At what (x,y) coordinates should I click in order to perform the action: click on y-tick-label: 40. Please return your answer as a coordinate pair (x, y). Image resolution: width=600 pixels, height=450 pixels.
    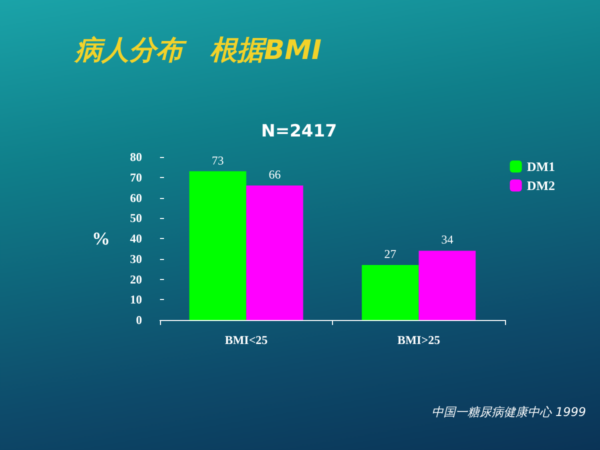
    Looking at the image, I should click on (136, 239).